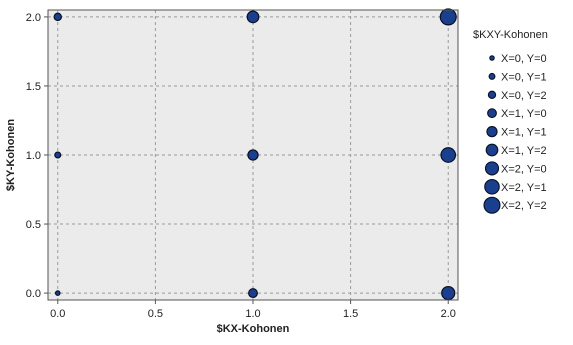  I want to click on y-tick-label: 0.5, so click(33, 225).